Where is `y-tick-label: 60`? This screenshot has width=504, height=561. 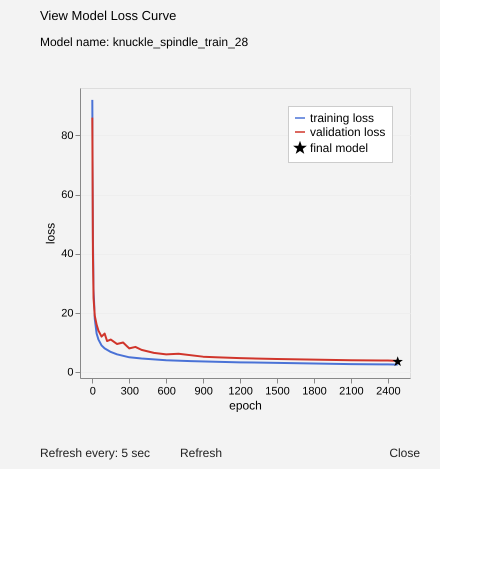
y-tick-label: 60 is located at coordinates (67, 195).